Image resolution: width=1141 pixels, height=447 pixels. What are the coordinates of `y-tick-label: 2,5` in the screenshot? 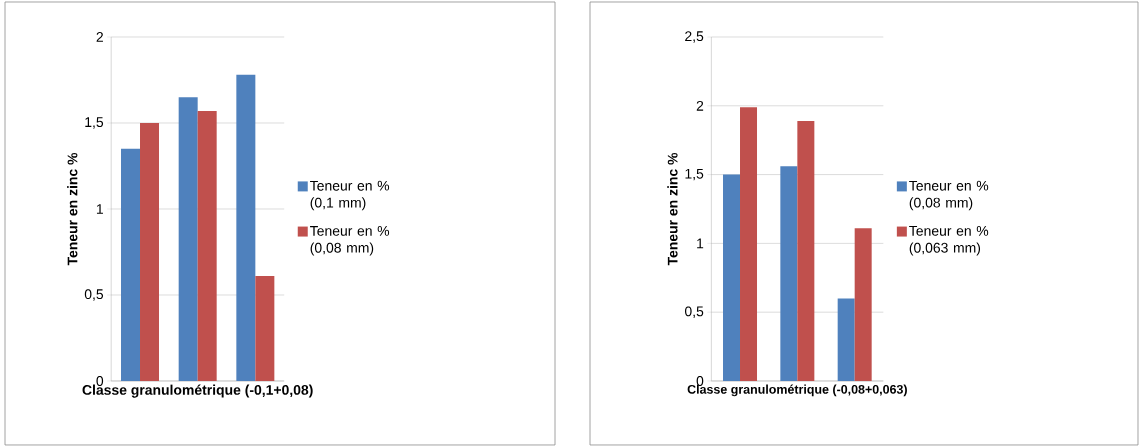 It's located at (694, 37).